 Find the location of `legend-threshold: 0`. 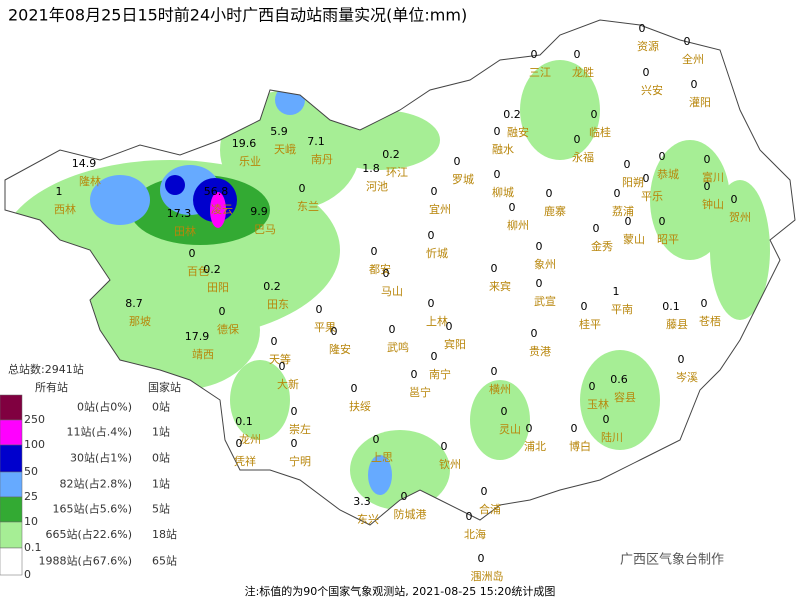

legend-threshold: 0 is located at coordinates (27, 574).